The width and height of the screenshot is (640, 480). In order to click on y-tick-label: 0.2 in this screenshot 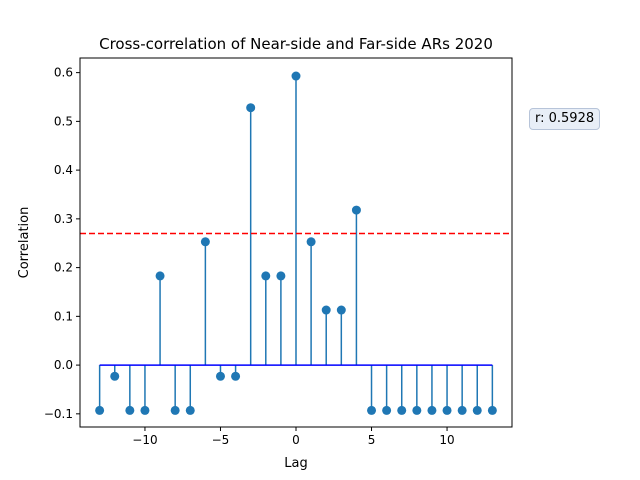, I will do `click(63, 268)`.